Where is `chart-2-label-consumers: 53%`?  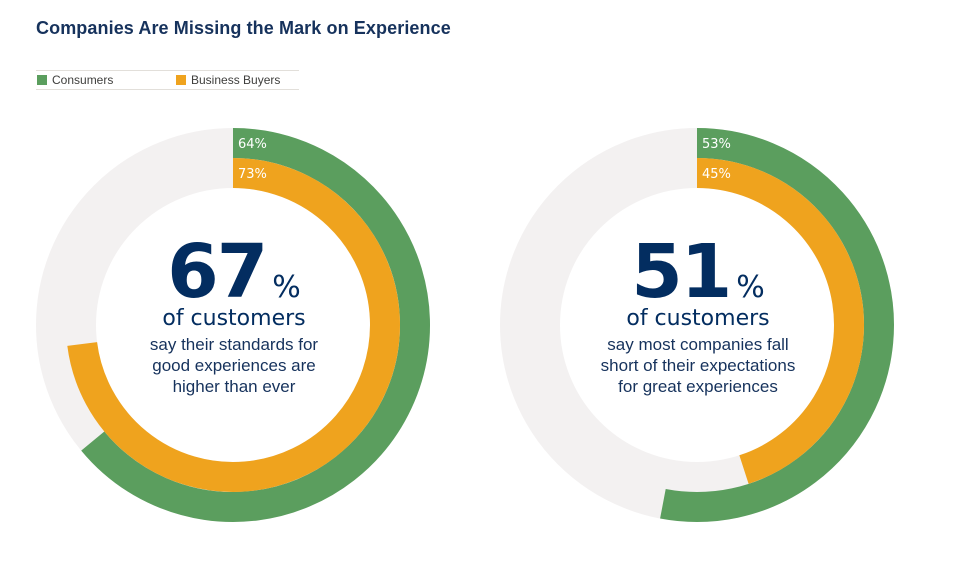
chart-2-label-consumers: 53% is located at coordinates (716, 144).